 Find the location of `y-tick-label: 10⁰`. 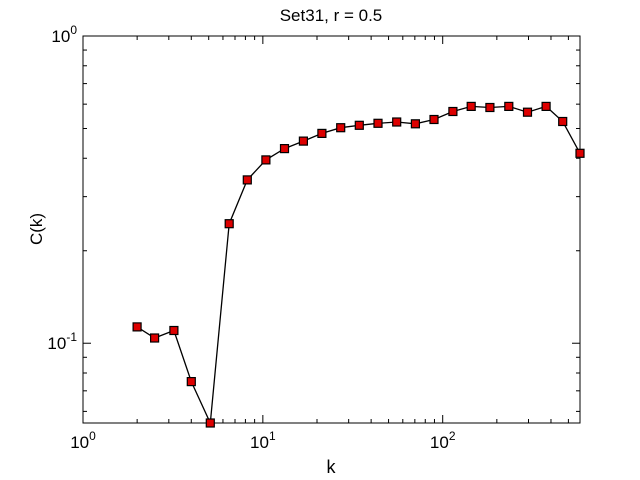

y-tick-label: 10⁰ is located at coordinates (64, 34).